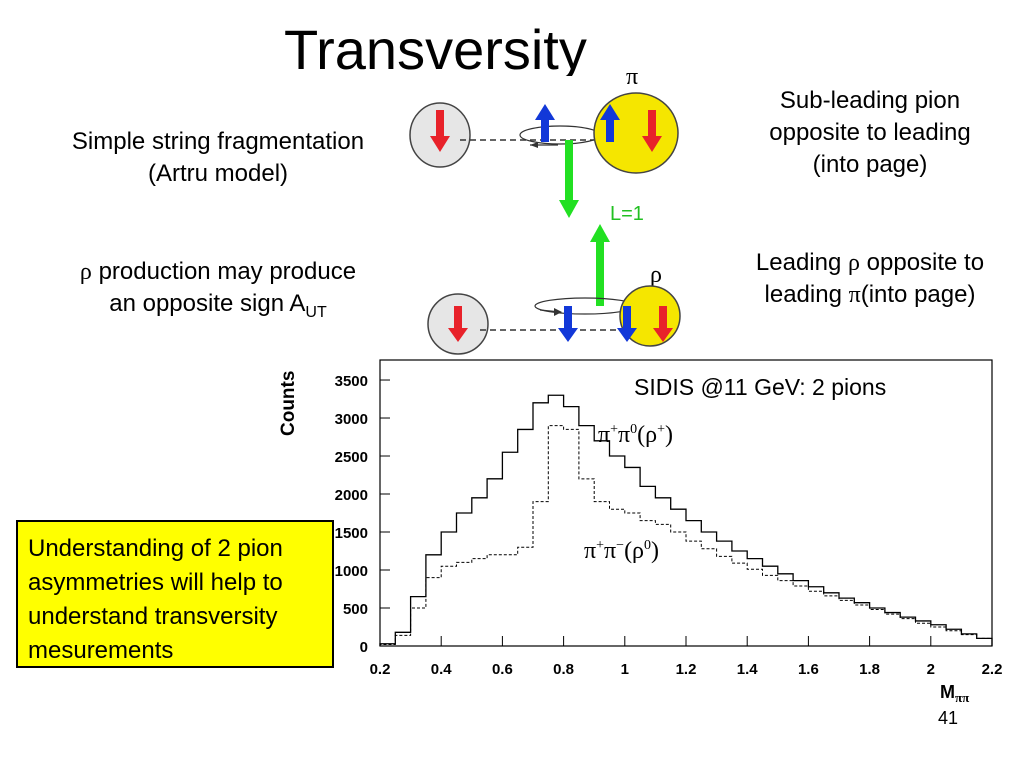 The width and height of the screenshot is (1024, 768). I want to click on y-tick-label: 1000, so click(351, 571).